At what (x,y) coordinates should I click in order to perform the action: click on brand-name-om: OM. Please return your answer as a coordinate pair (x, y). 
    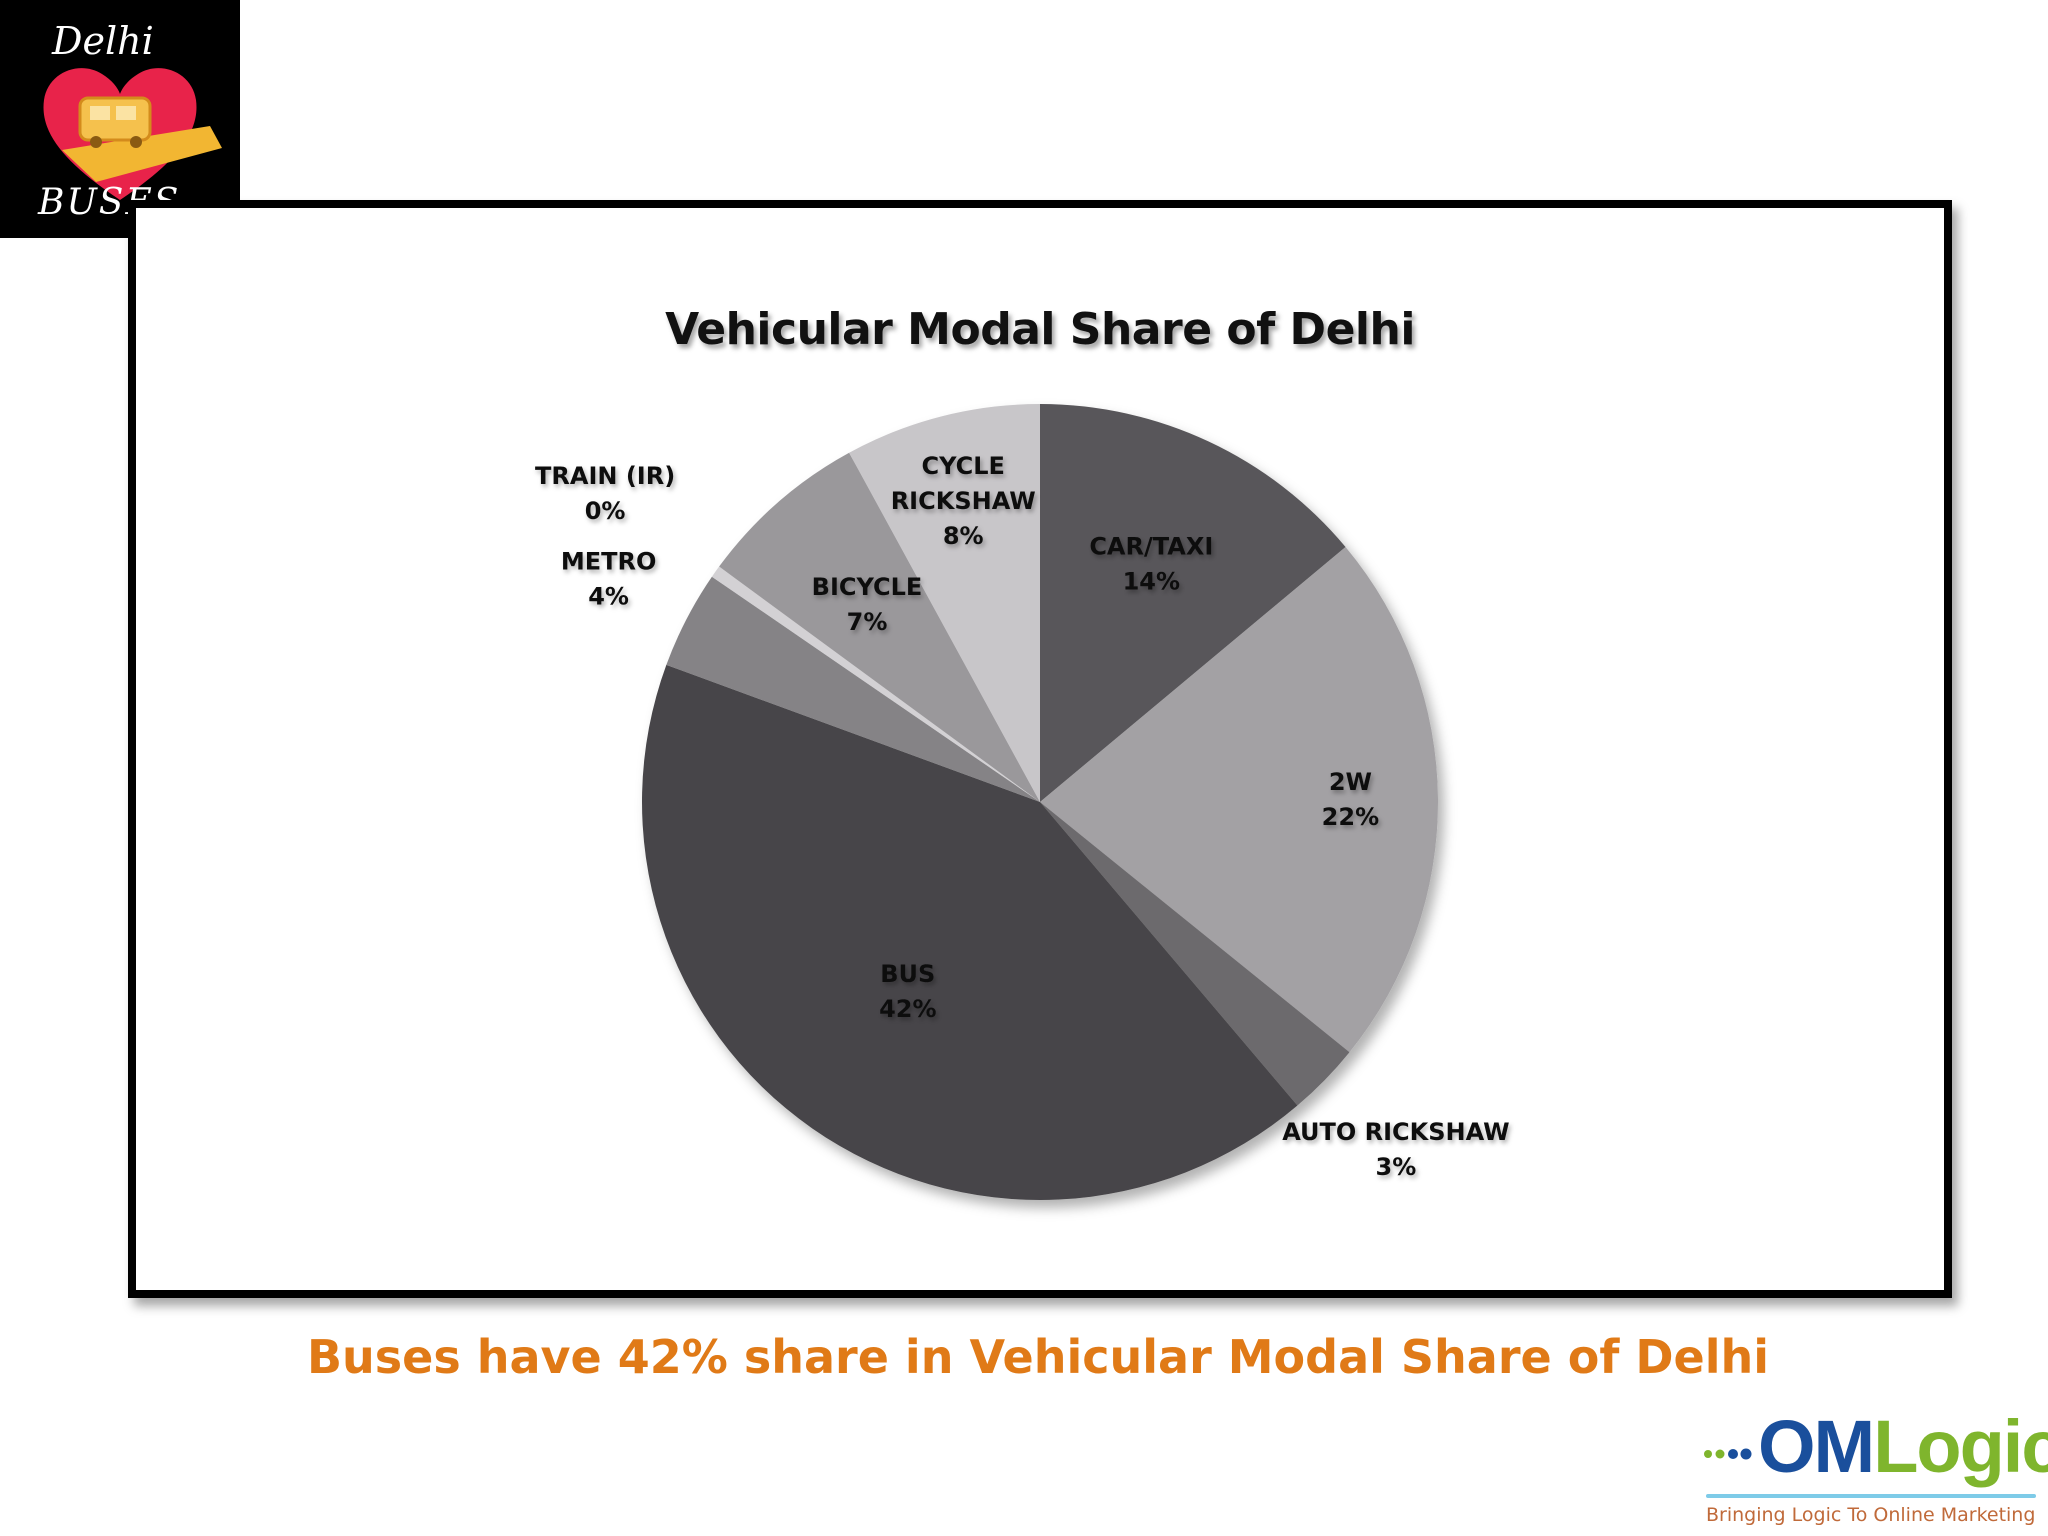
    Looking at the image, I should click on (1816, 1446).